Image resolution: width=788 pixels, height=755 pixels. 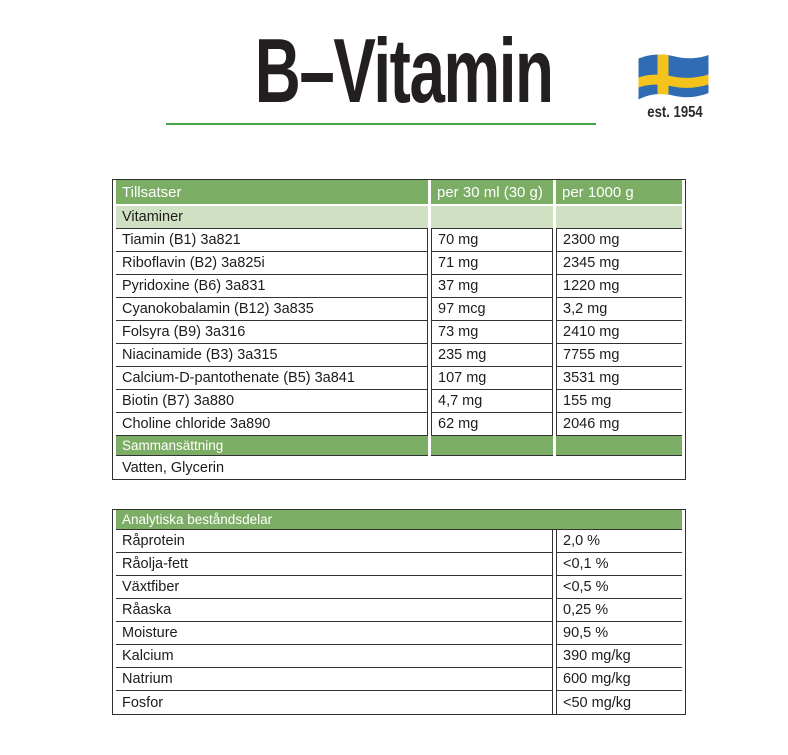 I want to click on per-1000g-value: 2410 mg, so click(x=619, y=332).